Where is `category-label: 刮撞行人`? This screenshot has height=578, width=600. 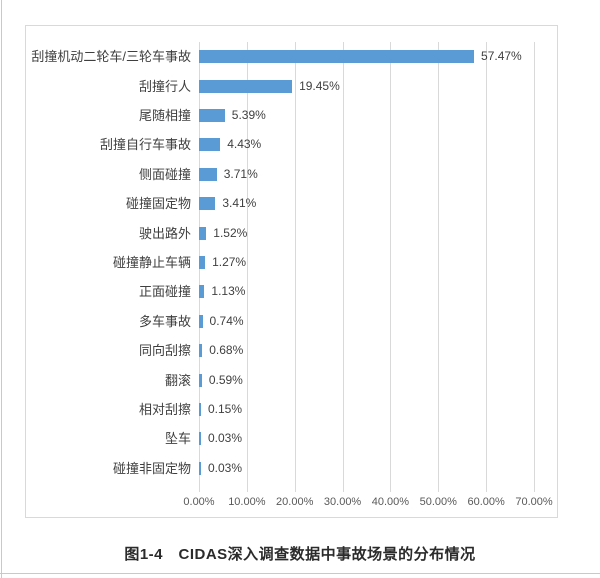 category-label: 刮撞行人 is located at coordinates (164, 86).